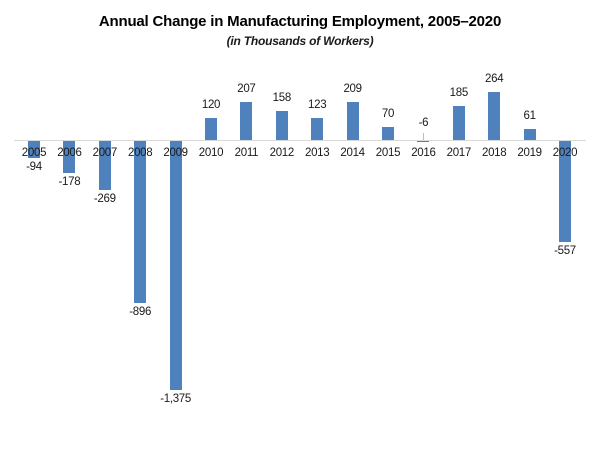 The image size is (600, 450). What do you see at coordinates (494, 153) in the screenshot?
I see `year-label: 2018` at bounding box center [494, 153].